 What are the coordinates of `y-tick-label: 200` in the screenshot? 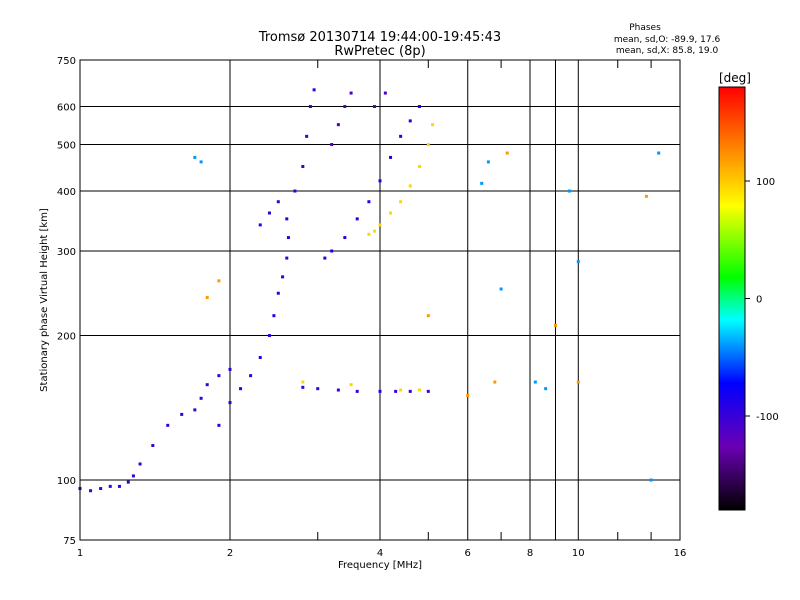 It's located at (66, 337).